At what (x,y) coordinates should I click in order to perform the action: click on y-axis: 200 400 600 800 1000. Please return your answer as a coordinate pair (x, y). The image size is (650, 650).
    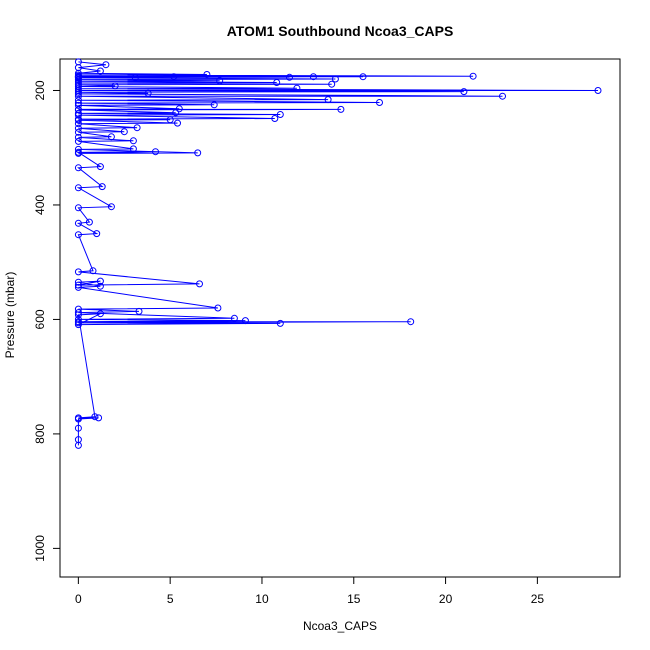
    Looking at the image, I should click on (47, 321).